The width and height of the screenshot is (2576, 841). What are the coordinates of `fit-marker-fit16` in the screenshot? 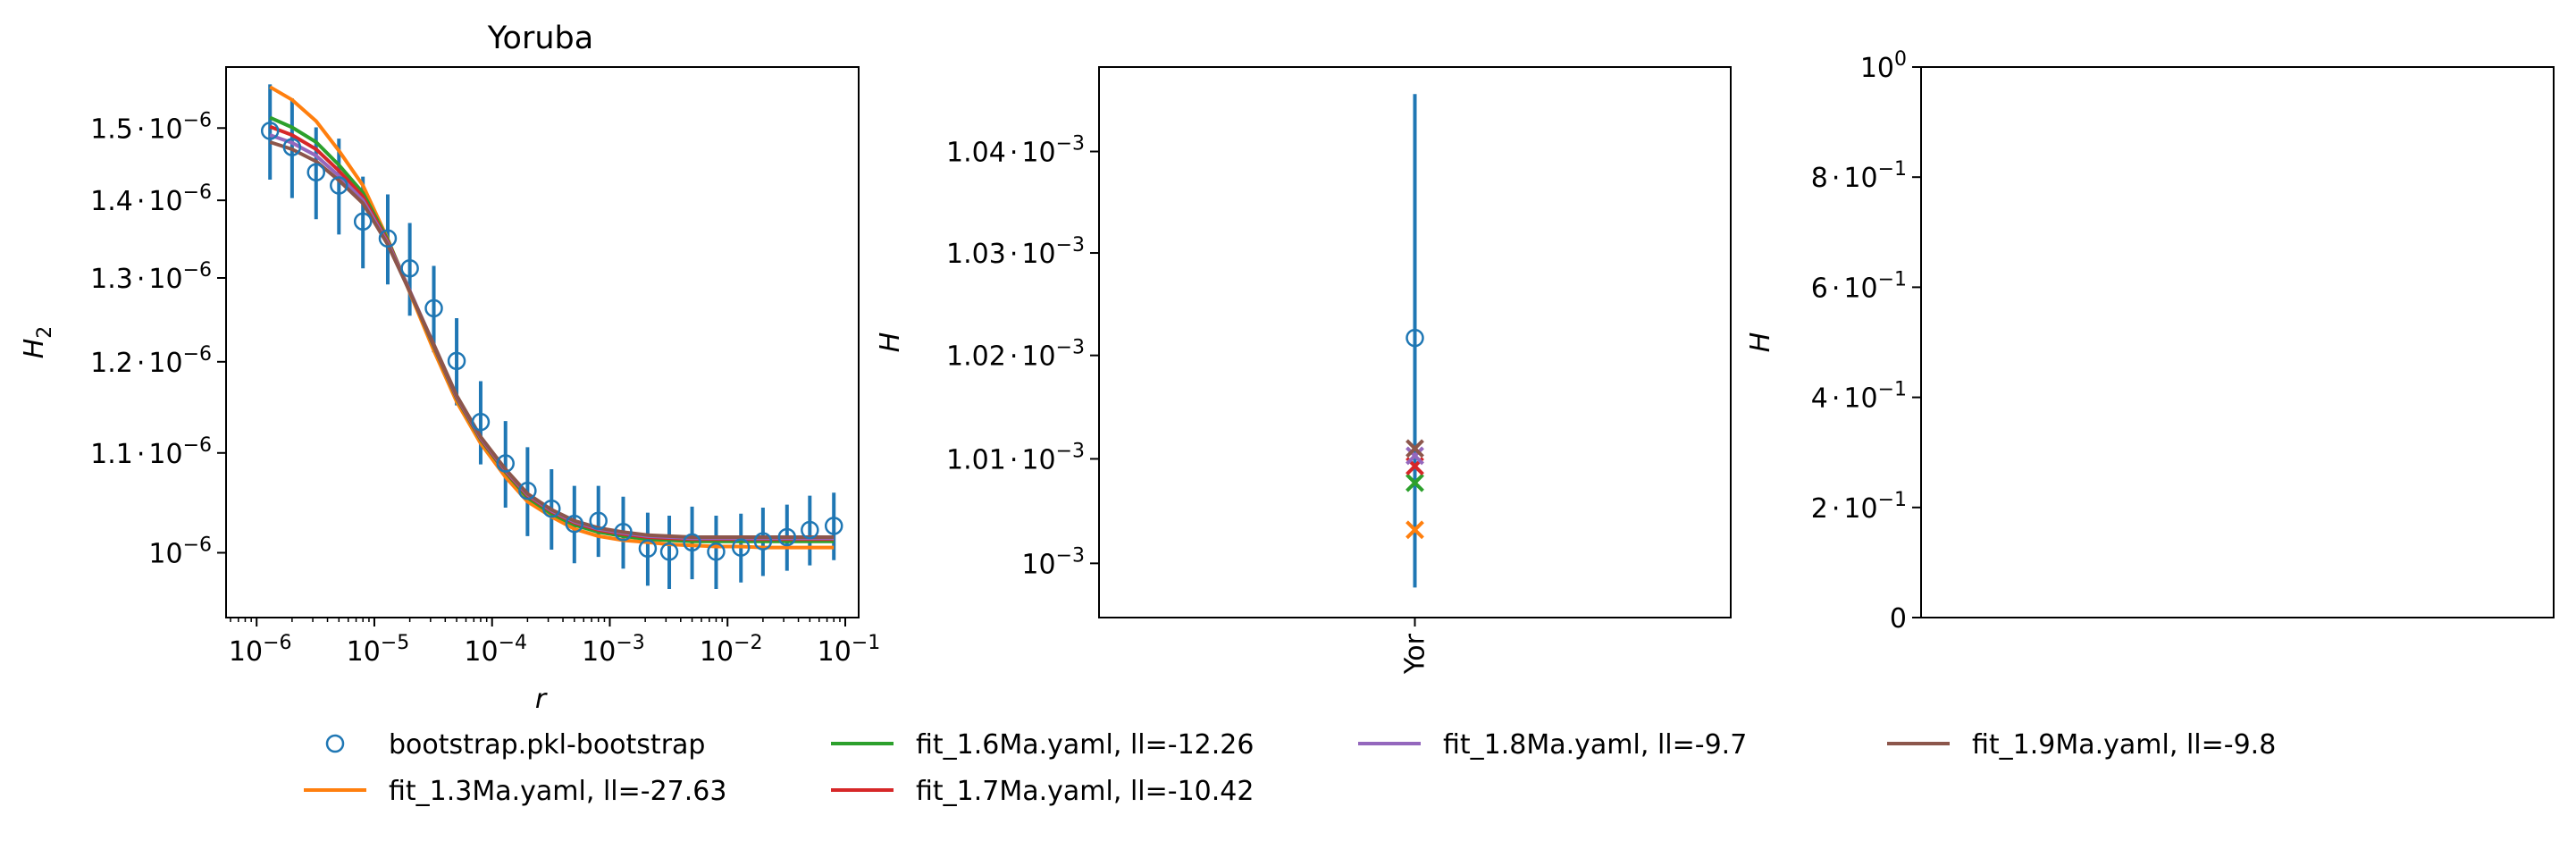 It's located at (1414, 482).